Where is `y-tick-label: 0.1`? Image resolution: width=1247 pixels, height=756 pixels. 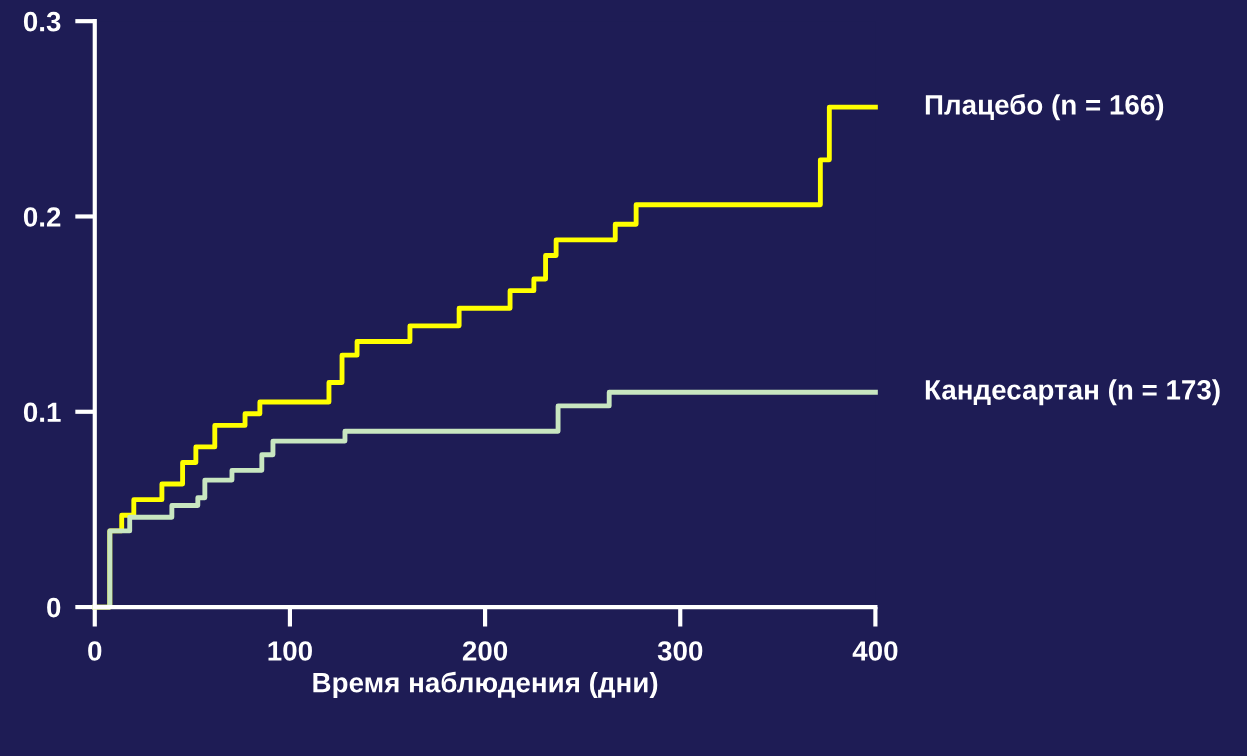
y-tick-label: 0.1 is located at coordinates (42, 412).